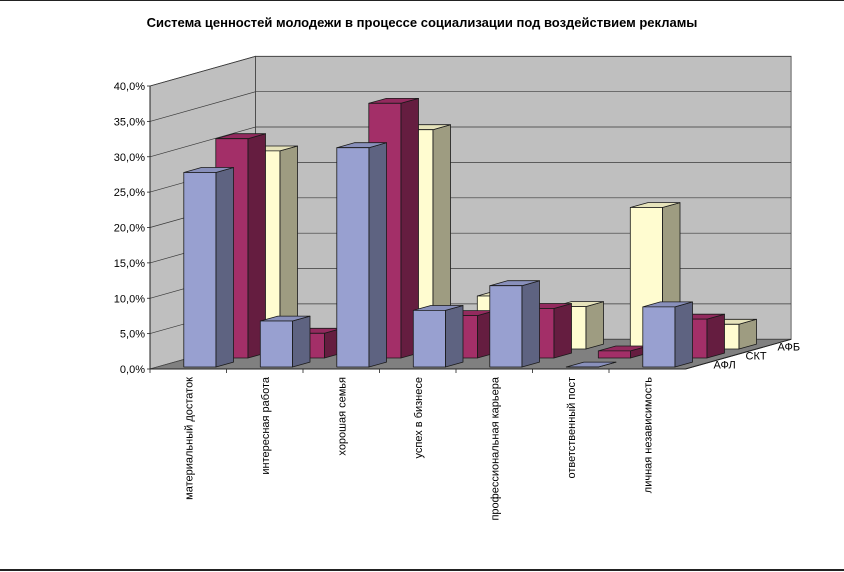 This screenshot has width=844, height=572. What do you see at coordinates (129, 299) in the screenshot?
I see `y-tick-label: 10,0%` at bounding box center [129, 299].